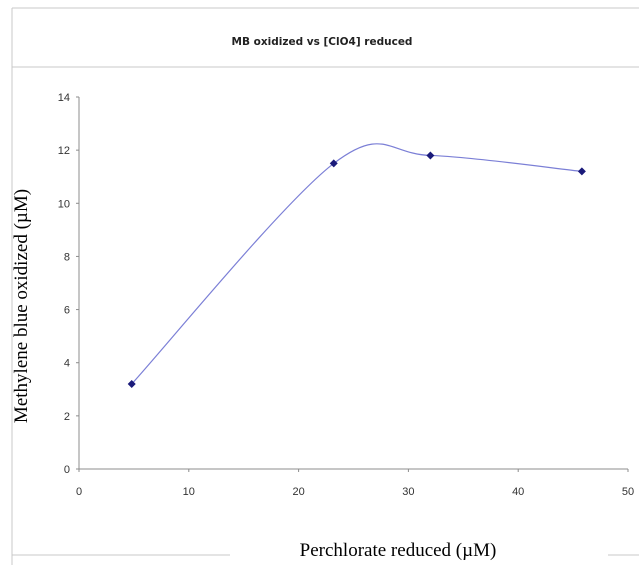 This screenshot has height=570, width=639. I want to click on x-tick-label-0: 0, so click(79, 492).